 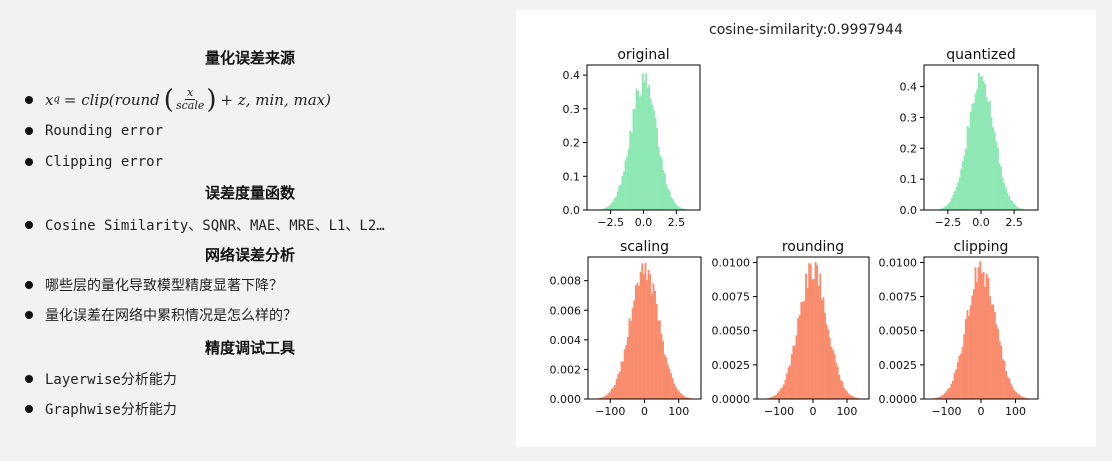 I want to click on bullet-clipping-error: Clipping error, so click(x=94, y=162).